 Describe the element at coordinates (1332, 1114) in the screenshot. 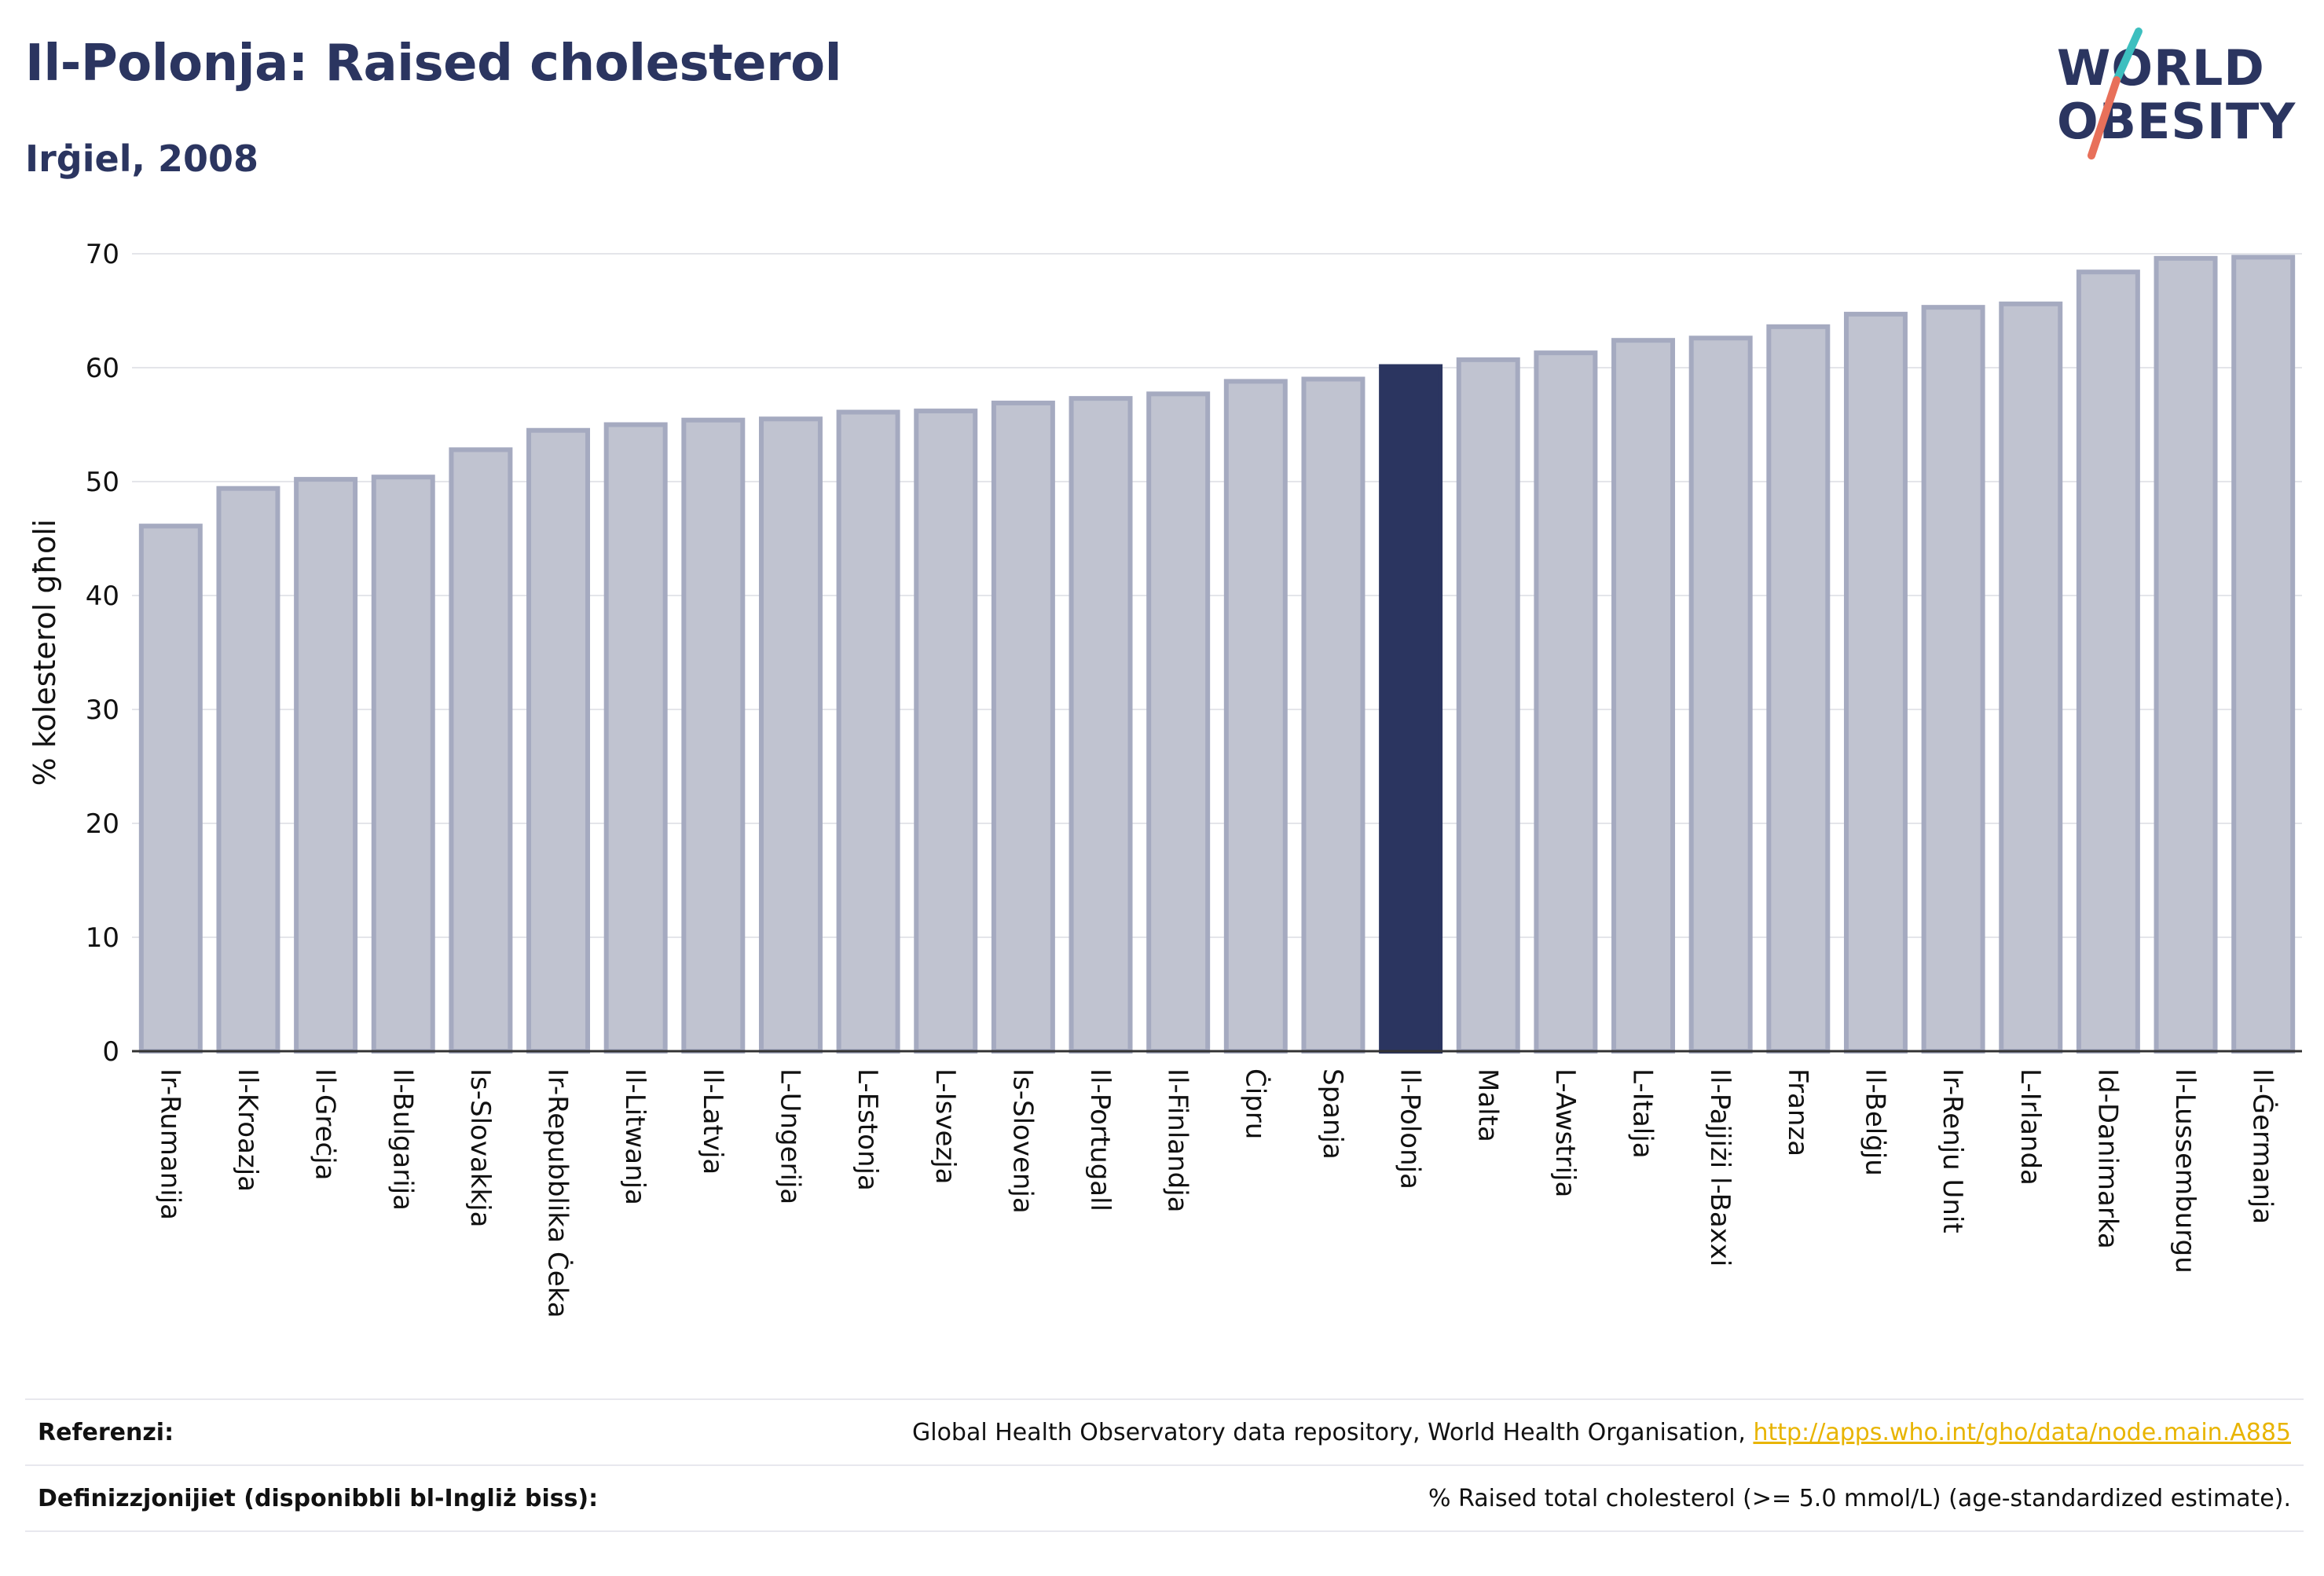

I see `x-tick-label: Spanja` at that location.